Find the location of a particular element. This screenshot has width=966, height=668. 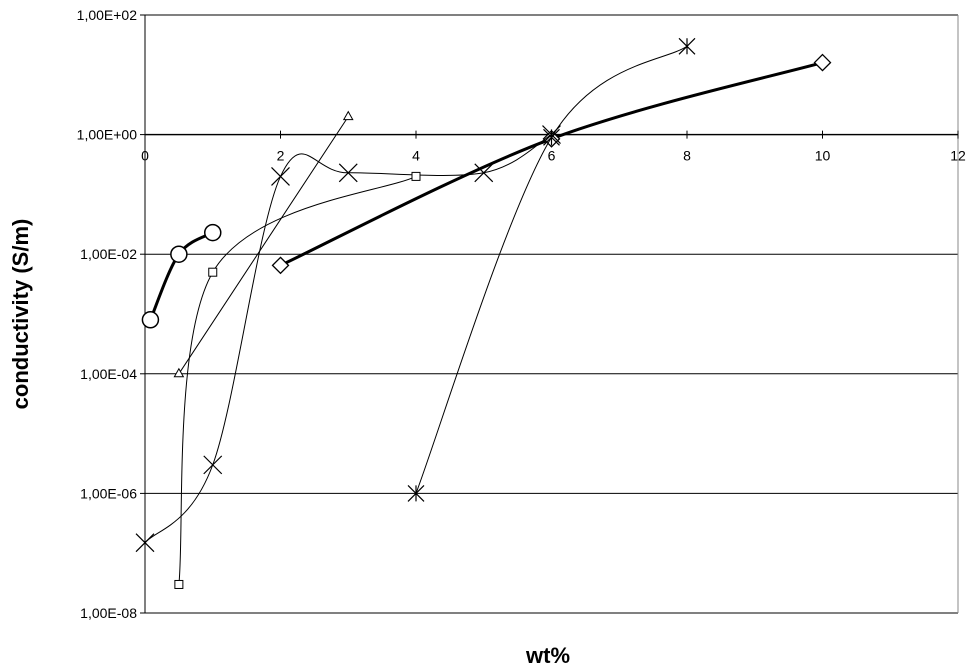

asterisk-marker-s5-p2 is located at coordinates (687, 46).